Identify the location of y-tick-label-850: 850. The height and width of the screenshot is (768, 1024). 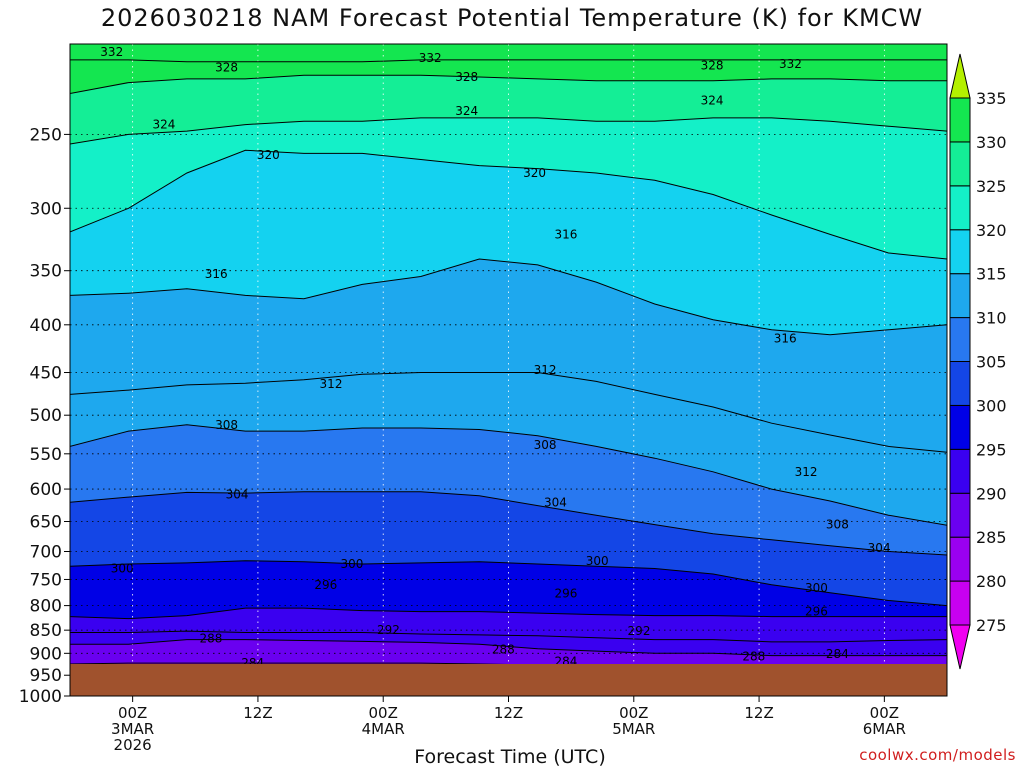
(46, 631).